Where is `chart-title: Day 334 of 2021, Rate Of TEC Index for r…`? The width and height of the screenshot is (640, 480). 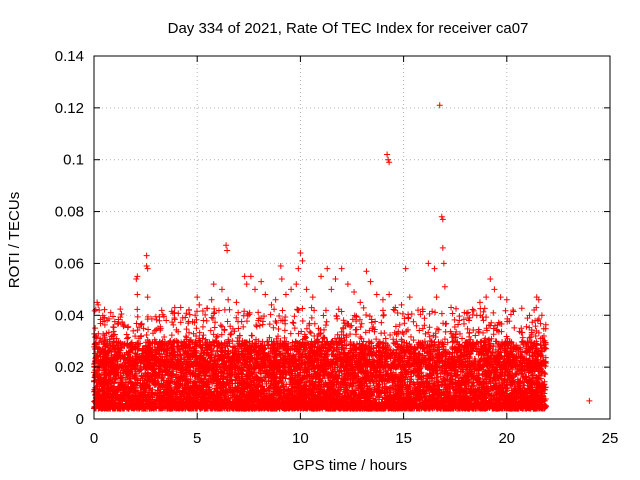 chart-title: Day 334 of 2021, Rate Of TEC Index for r… is located at coordinates (348, 28).